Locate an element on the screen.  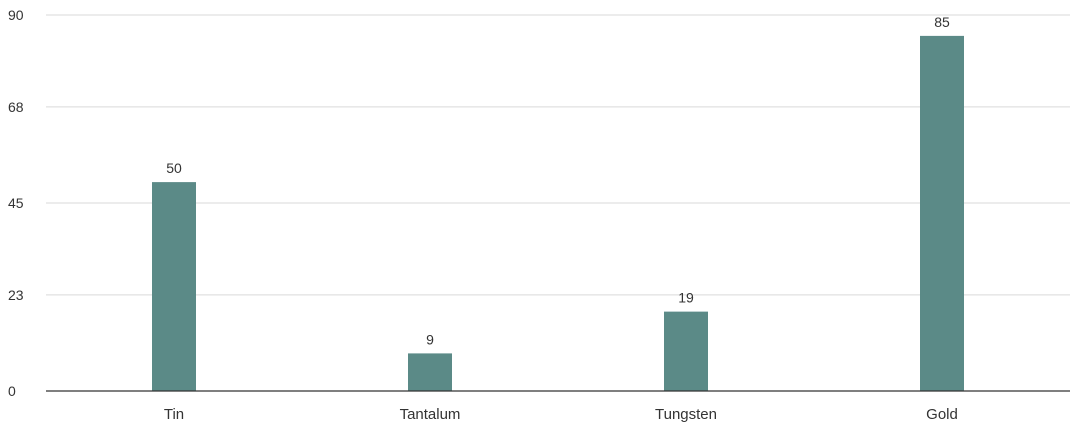
y-tick-label: 45 is located at coordinates (16, 203).